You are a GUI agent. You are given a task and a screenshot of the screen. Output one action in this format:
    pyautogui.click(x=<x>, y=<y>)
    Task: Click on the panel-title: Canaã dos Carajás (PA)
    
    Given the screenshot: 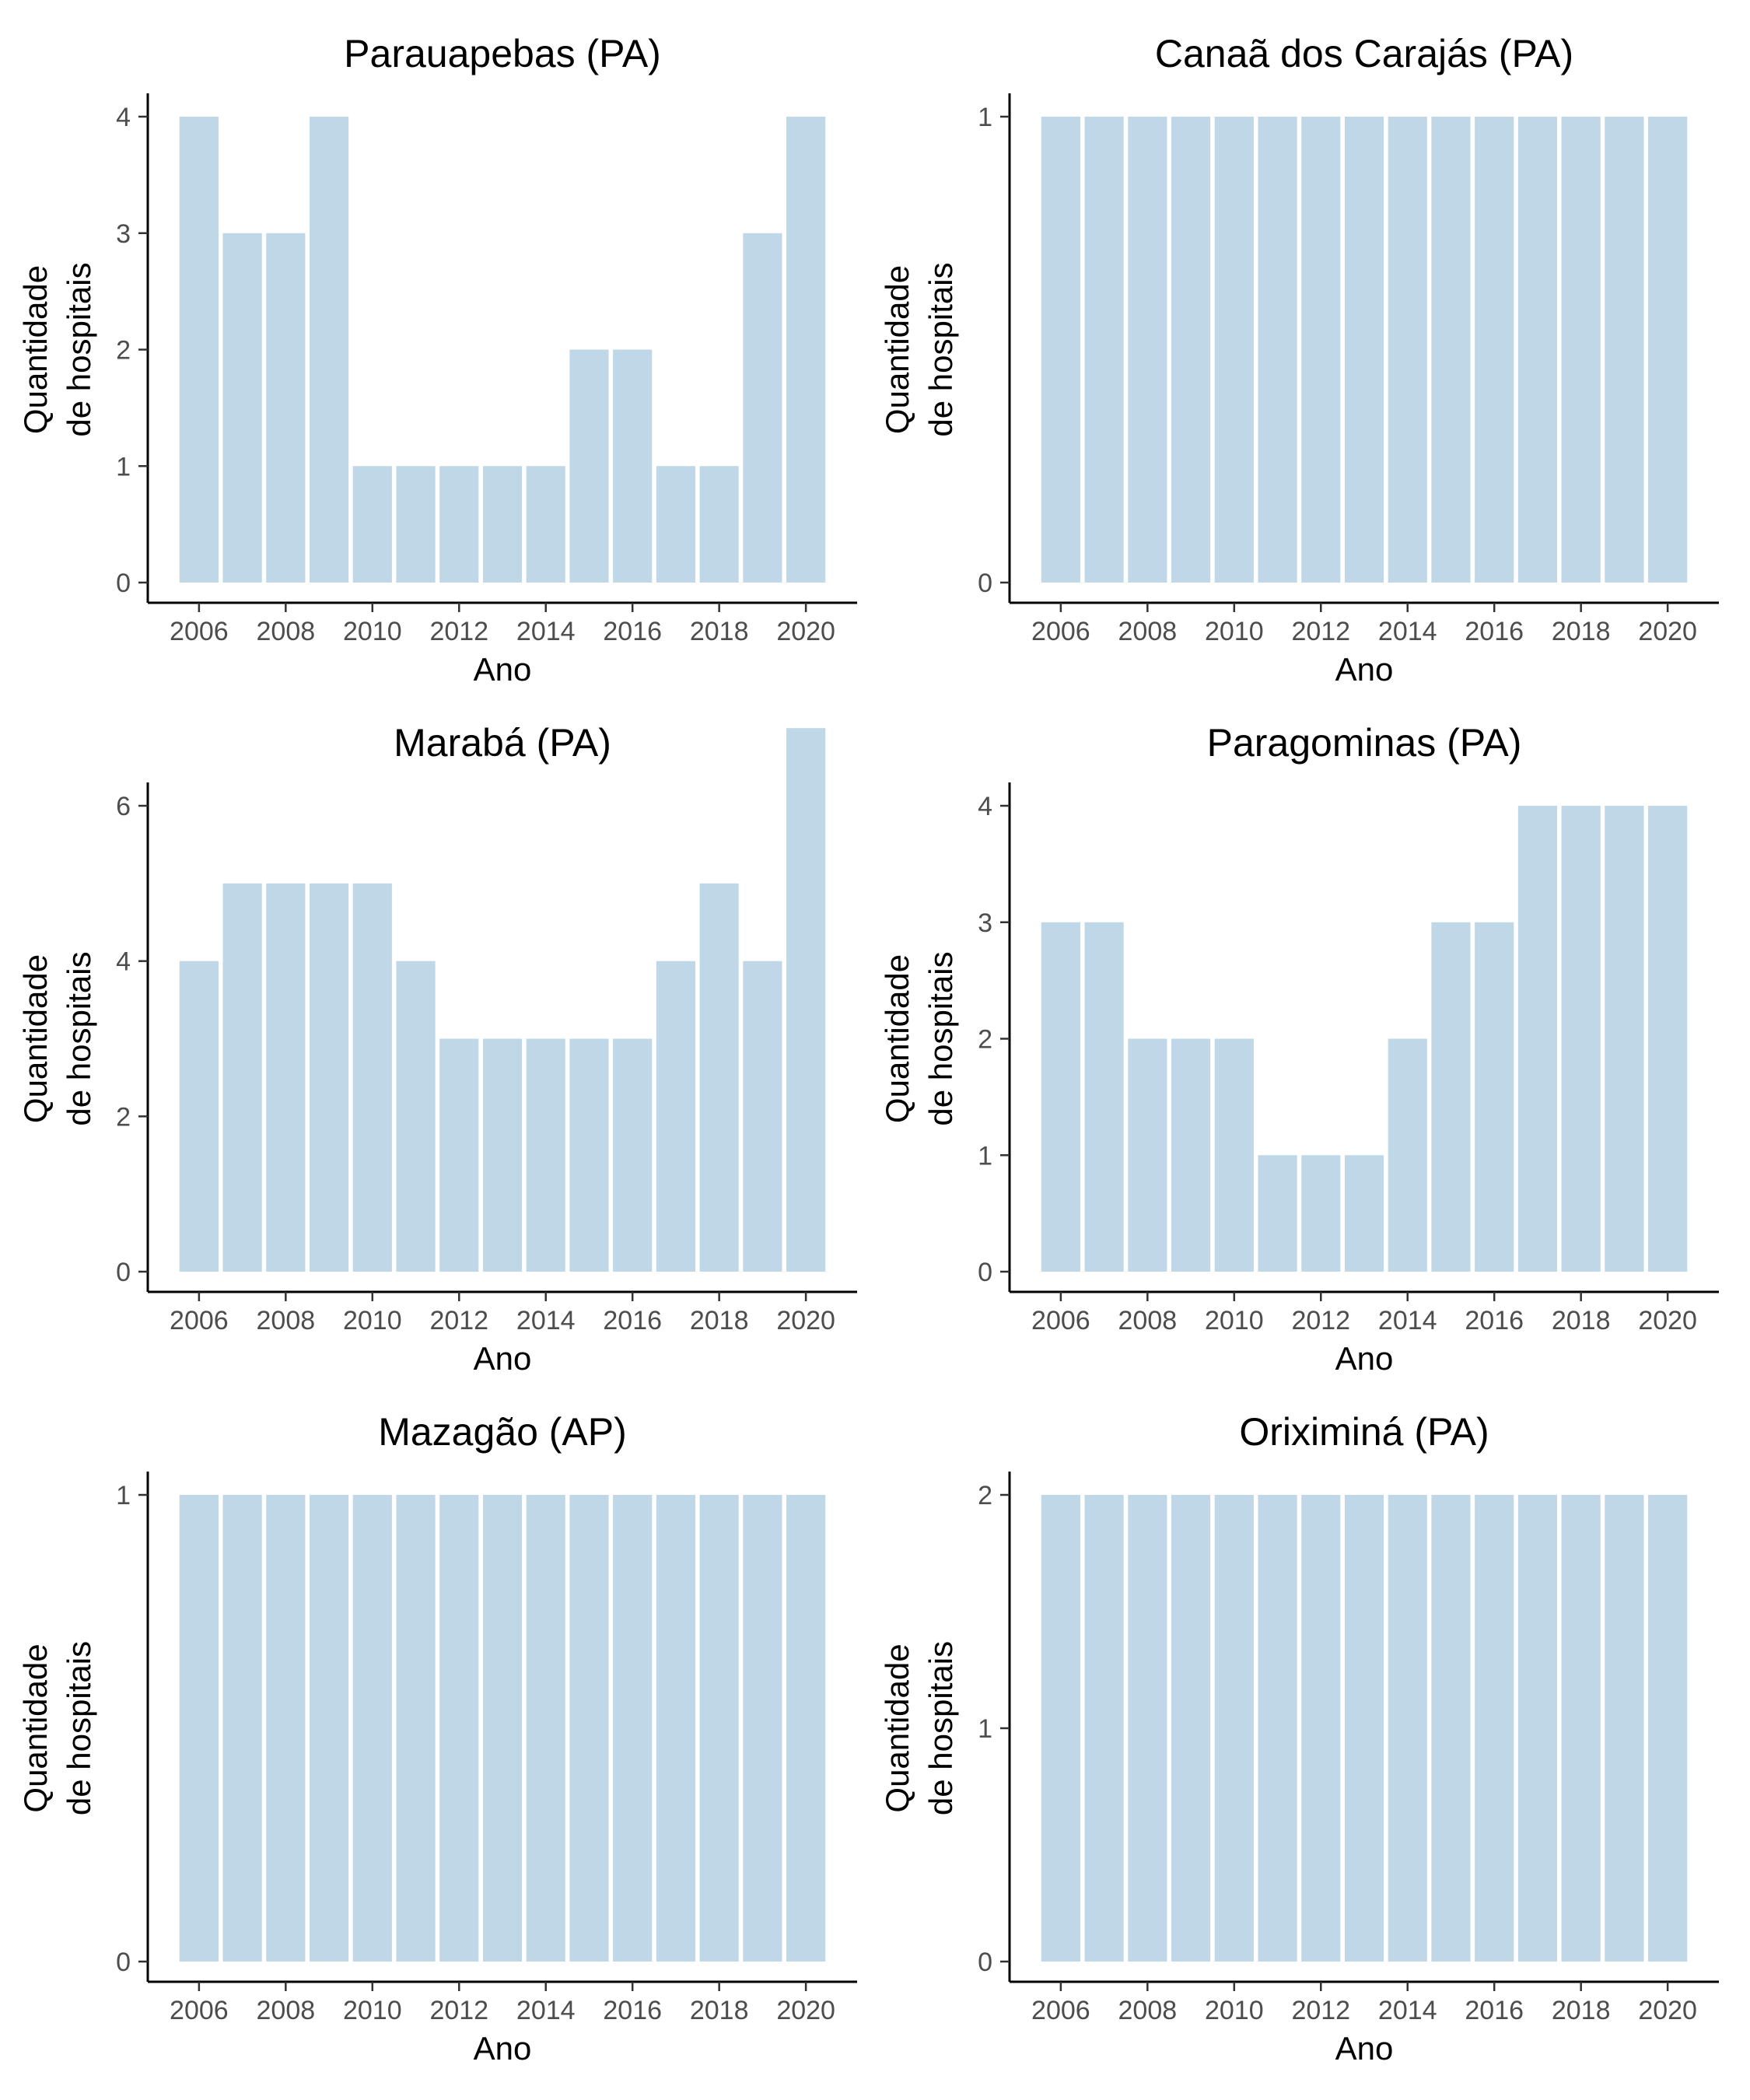 What is the action you would take?
    pyautogui.click(x=1364, y=54)
    